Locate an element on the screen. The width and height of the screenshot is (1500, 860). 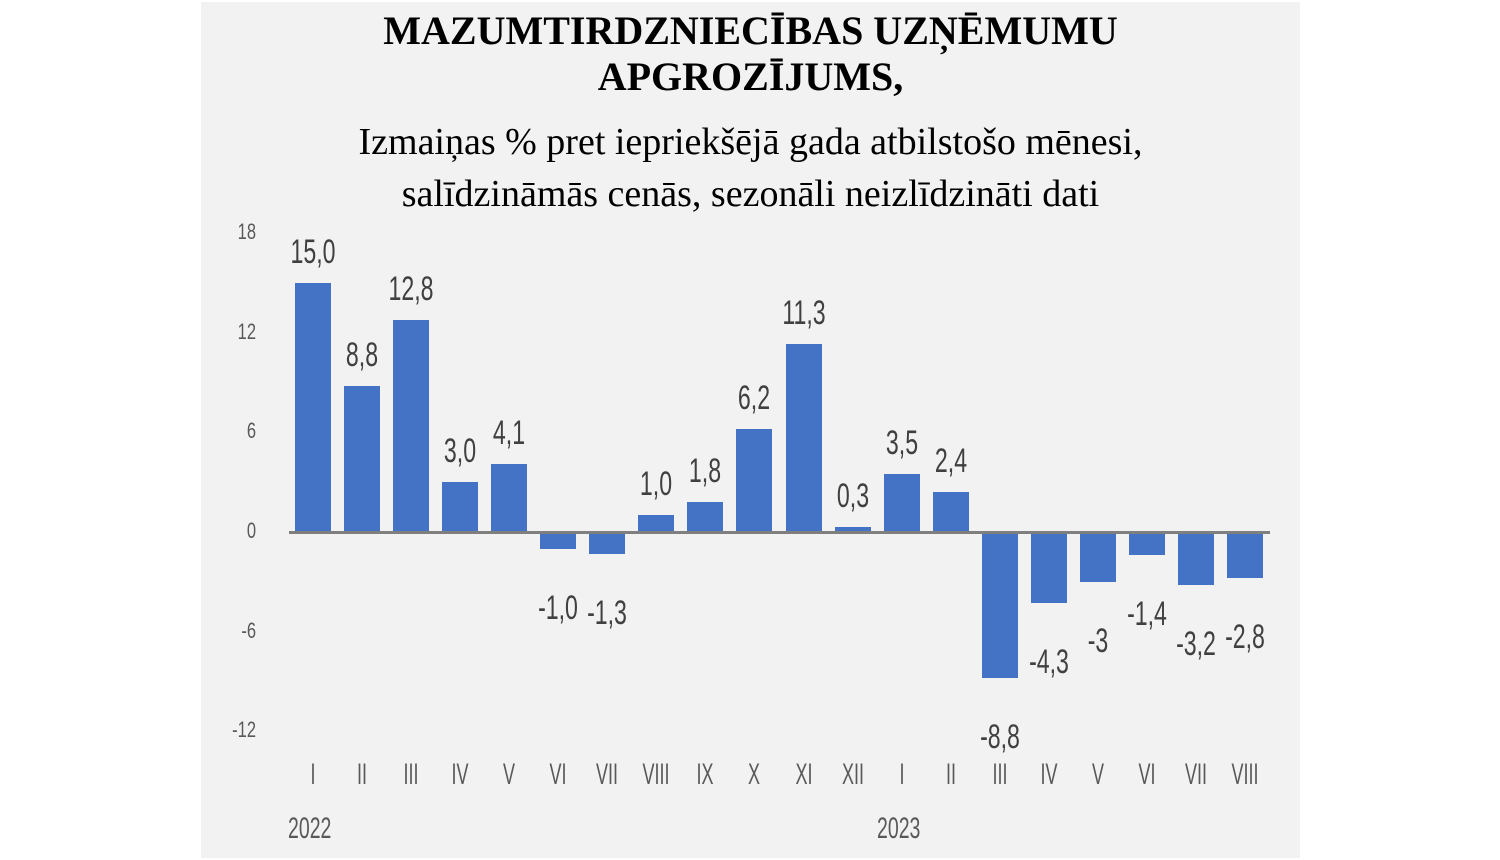
x-tick-label: XII is located at coordinates (852, 774).